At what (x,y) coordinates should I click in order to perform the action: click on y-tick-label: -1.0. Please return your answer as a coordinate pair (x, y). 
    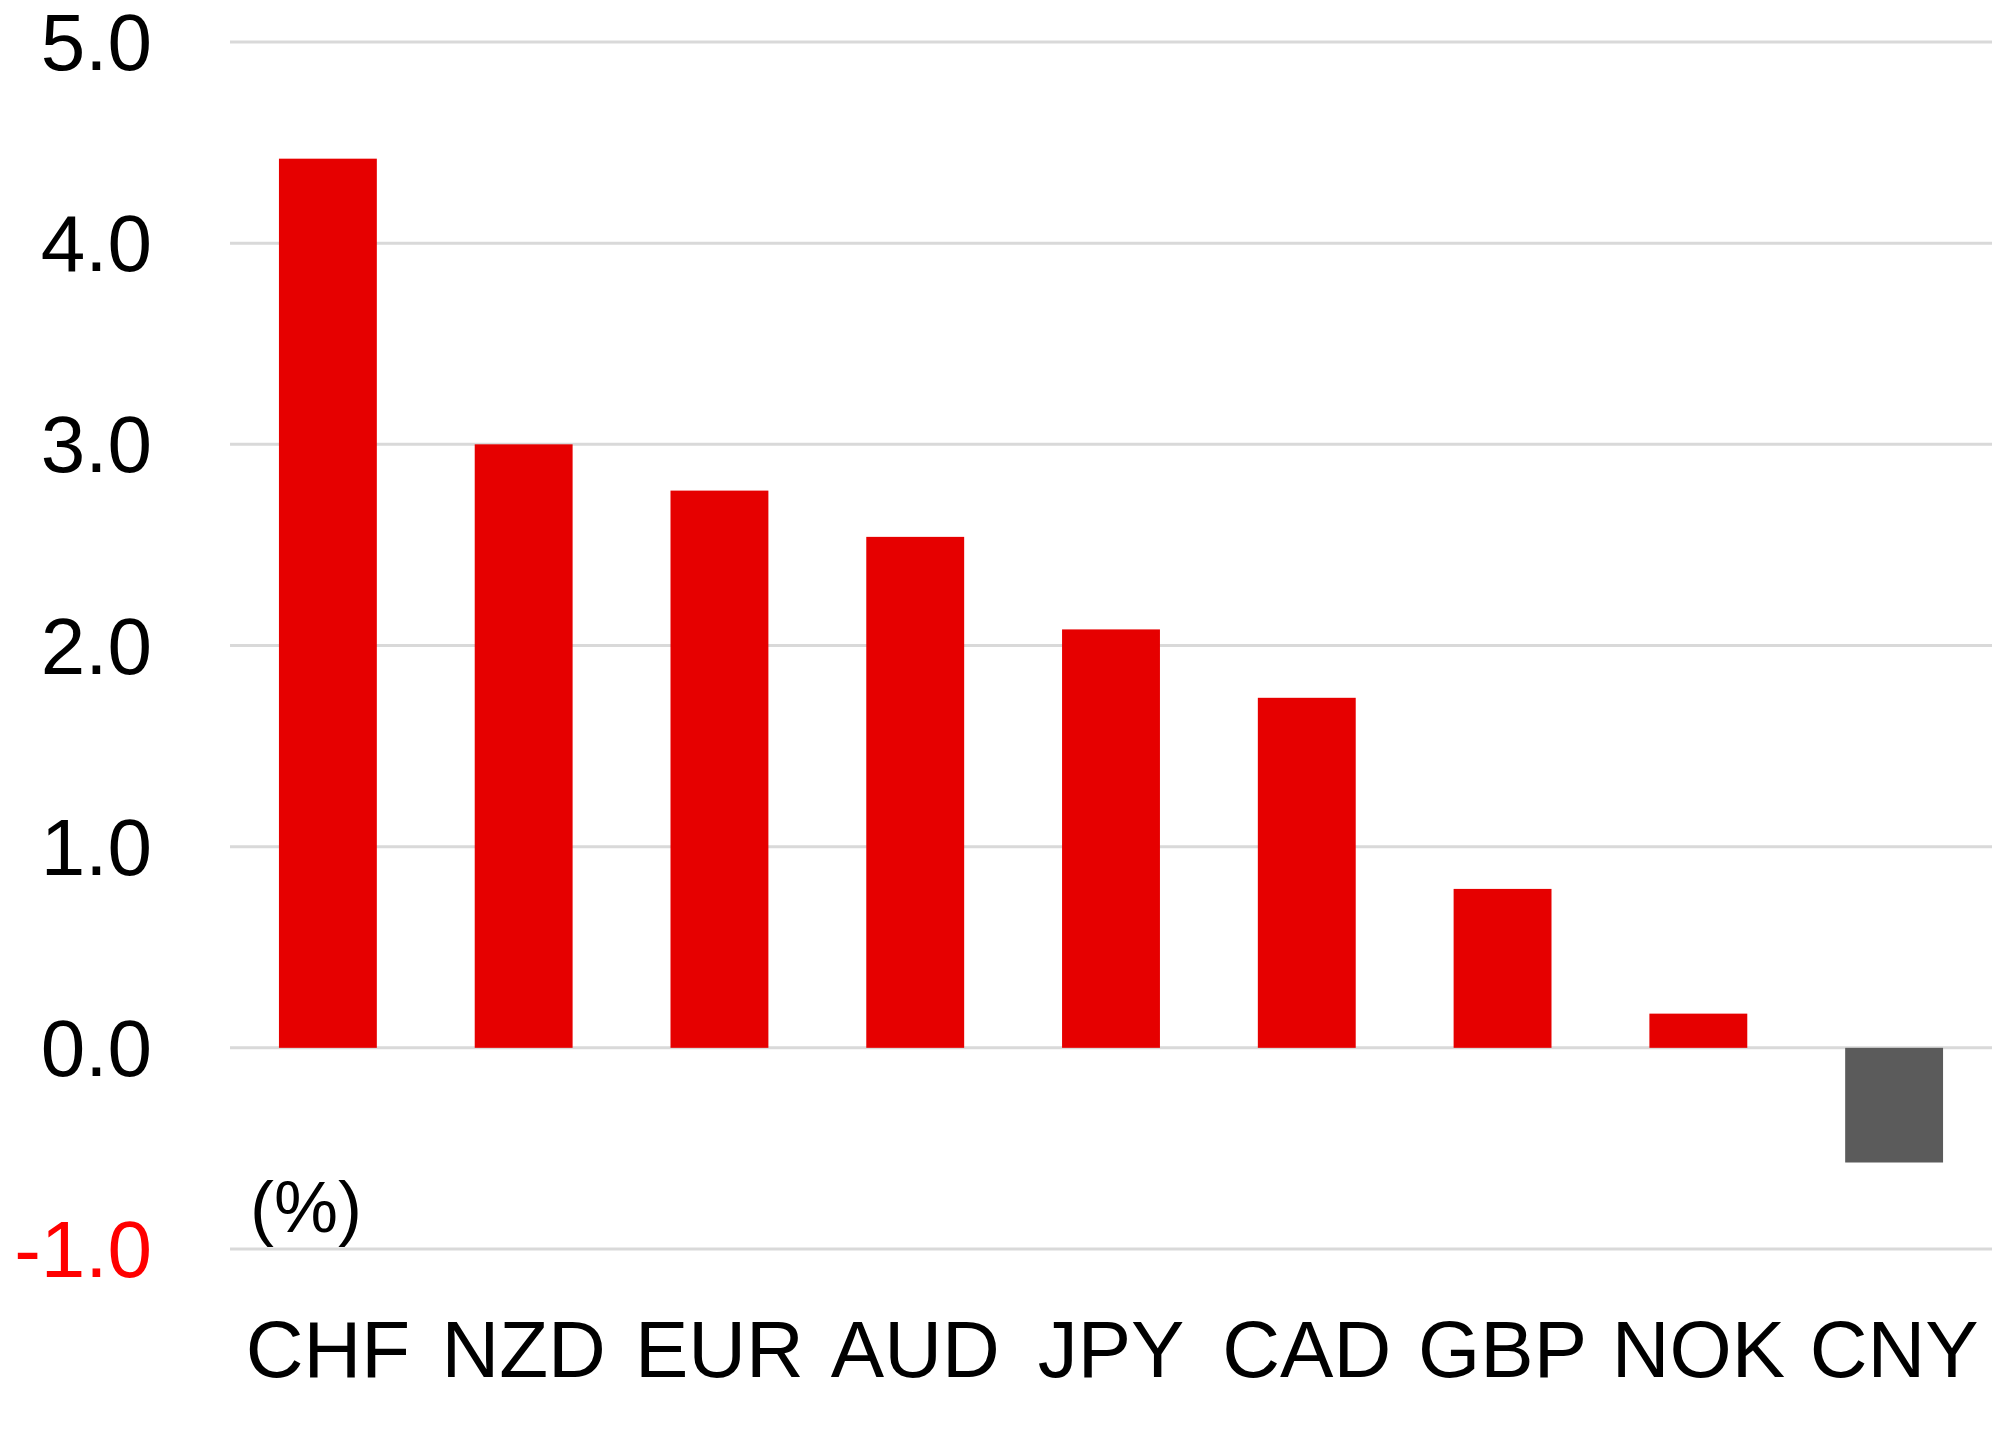
    Looking at the image, I should click on (83, 1249).